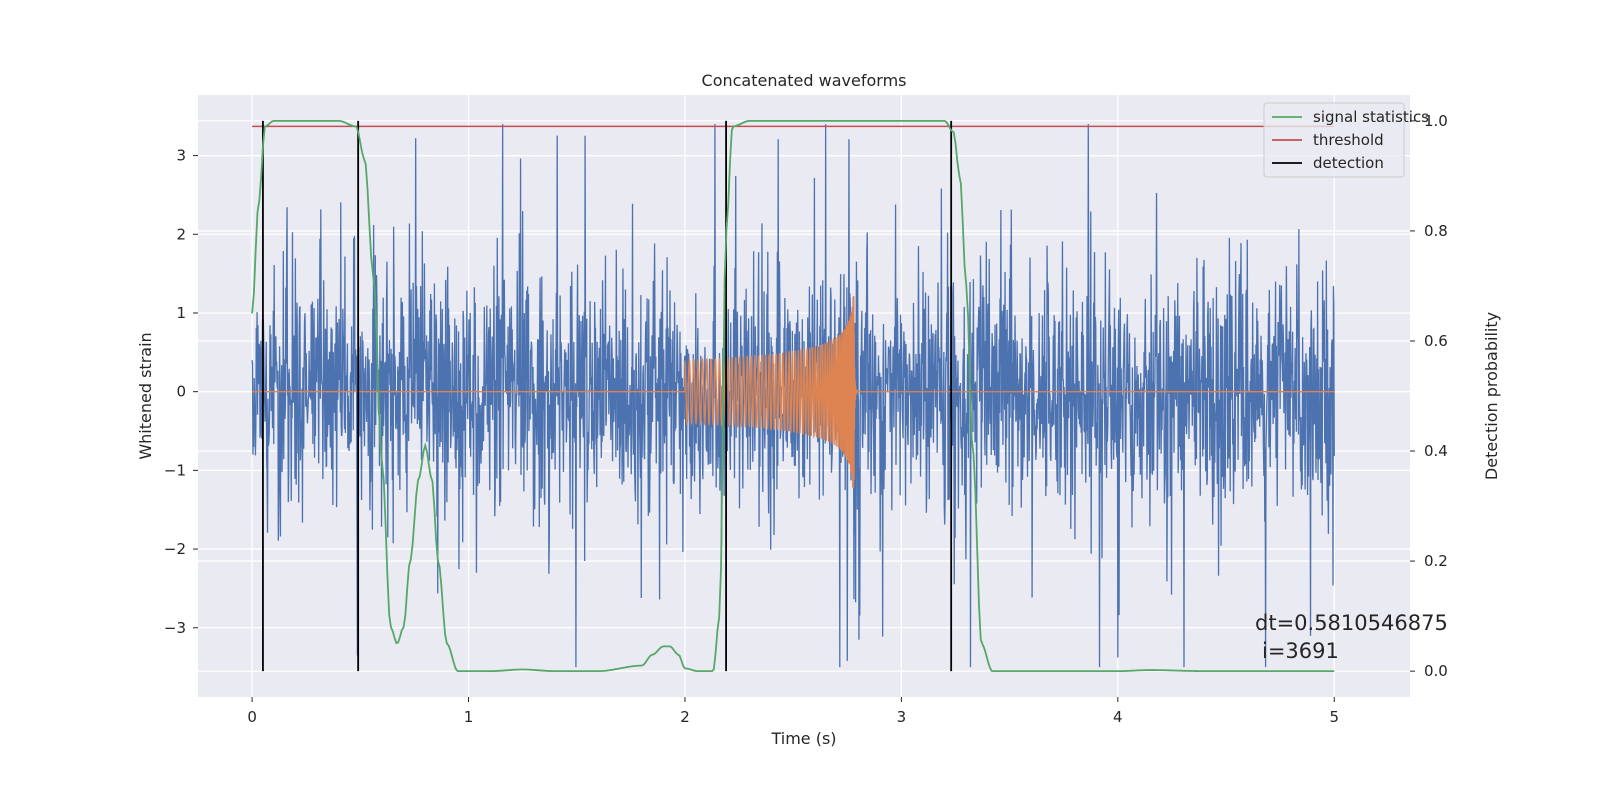 Image resolution: width=1600 pixels, height=800 pixels. Describe the element at coordinates (803, 738) in the screenshot. I see `x-axis-title: Time (s)` at that location.